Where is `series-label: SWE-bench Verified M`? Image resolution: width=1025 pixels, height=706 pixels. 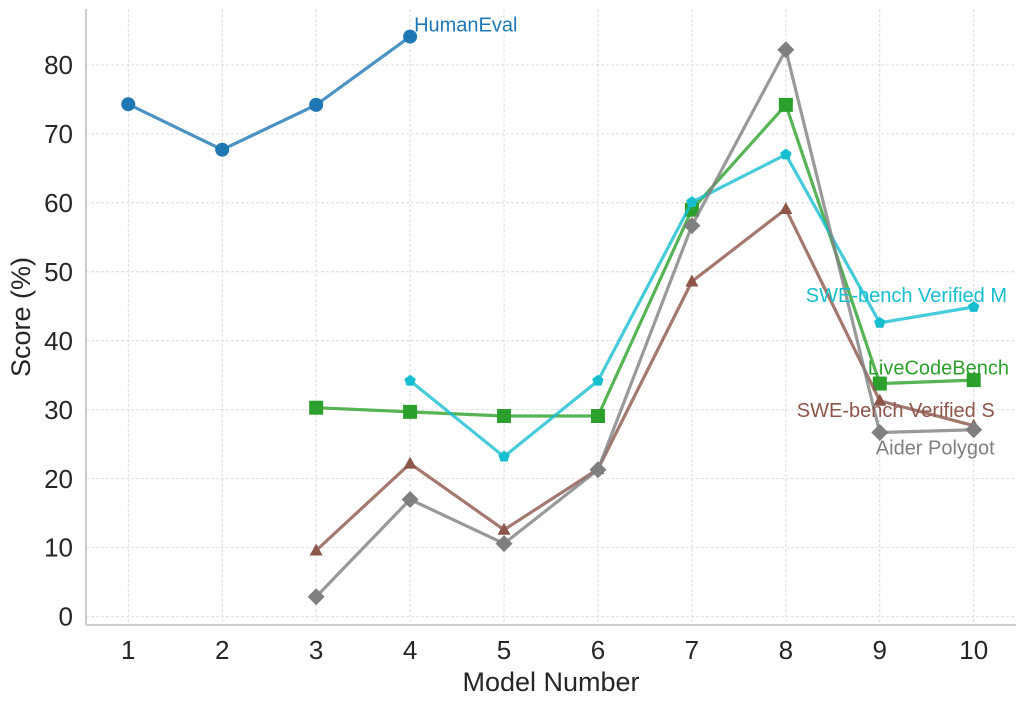 series-label: SWE-bench Verified M is located at coordinates (906, 296).